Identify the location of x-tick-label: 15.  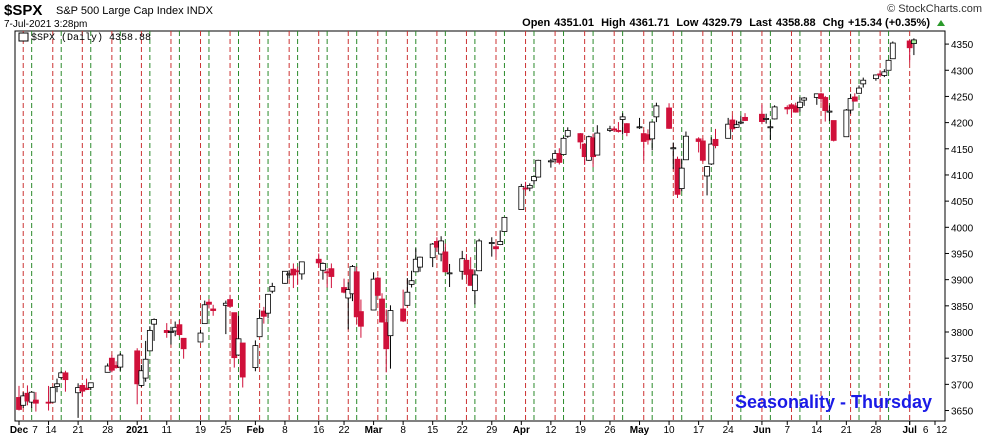
(433, 430).